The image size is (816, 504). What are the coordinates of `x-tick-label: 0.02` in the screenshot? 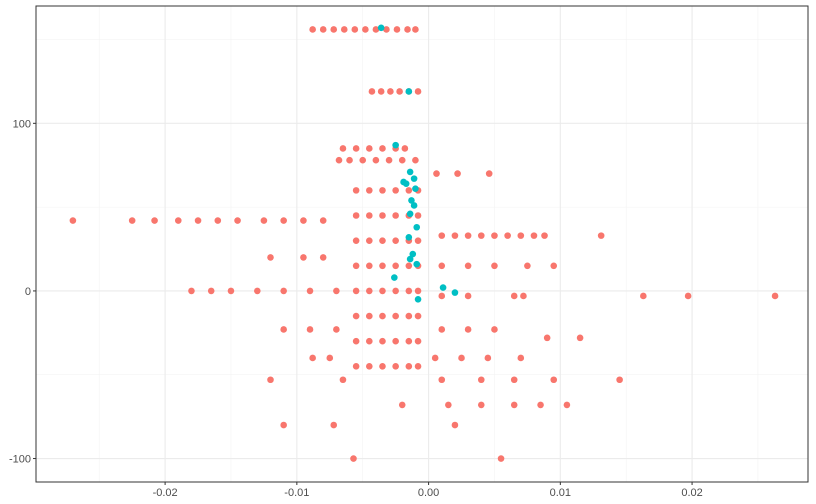 It's located at (691, 493).